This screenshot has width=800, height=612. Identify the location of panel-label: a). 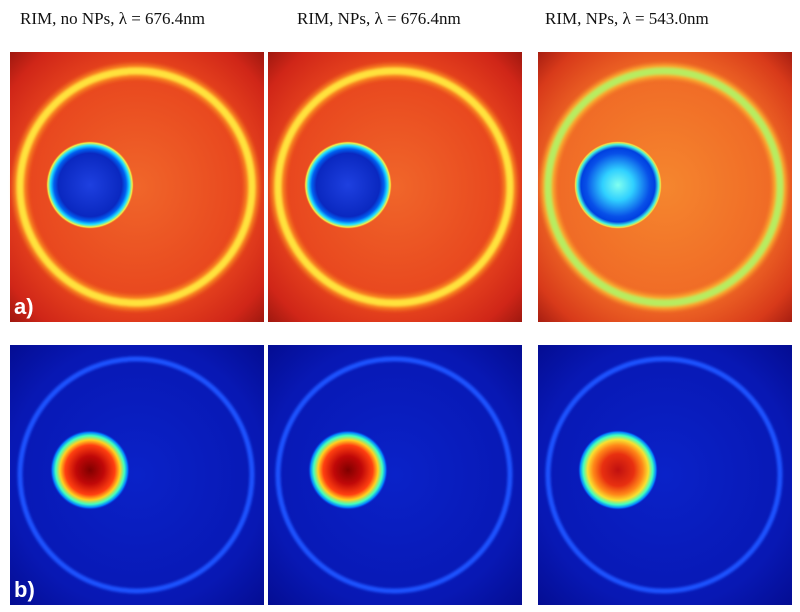
(24, 306).